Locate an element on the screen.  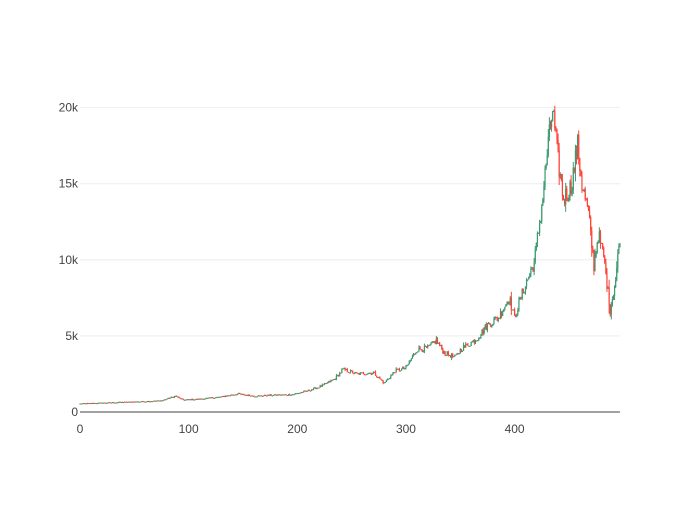
x-tick-label: 200 is located at coordinates (297, 429).